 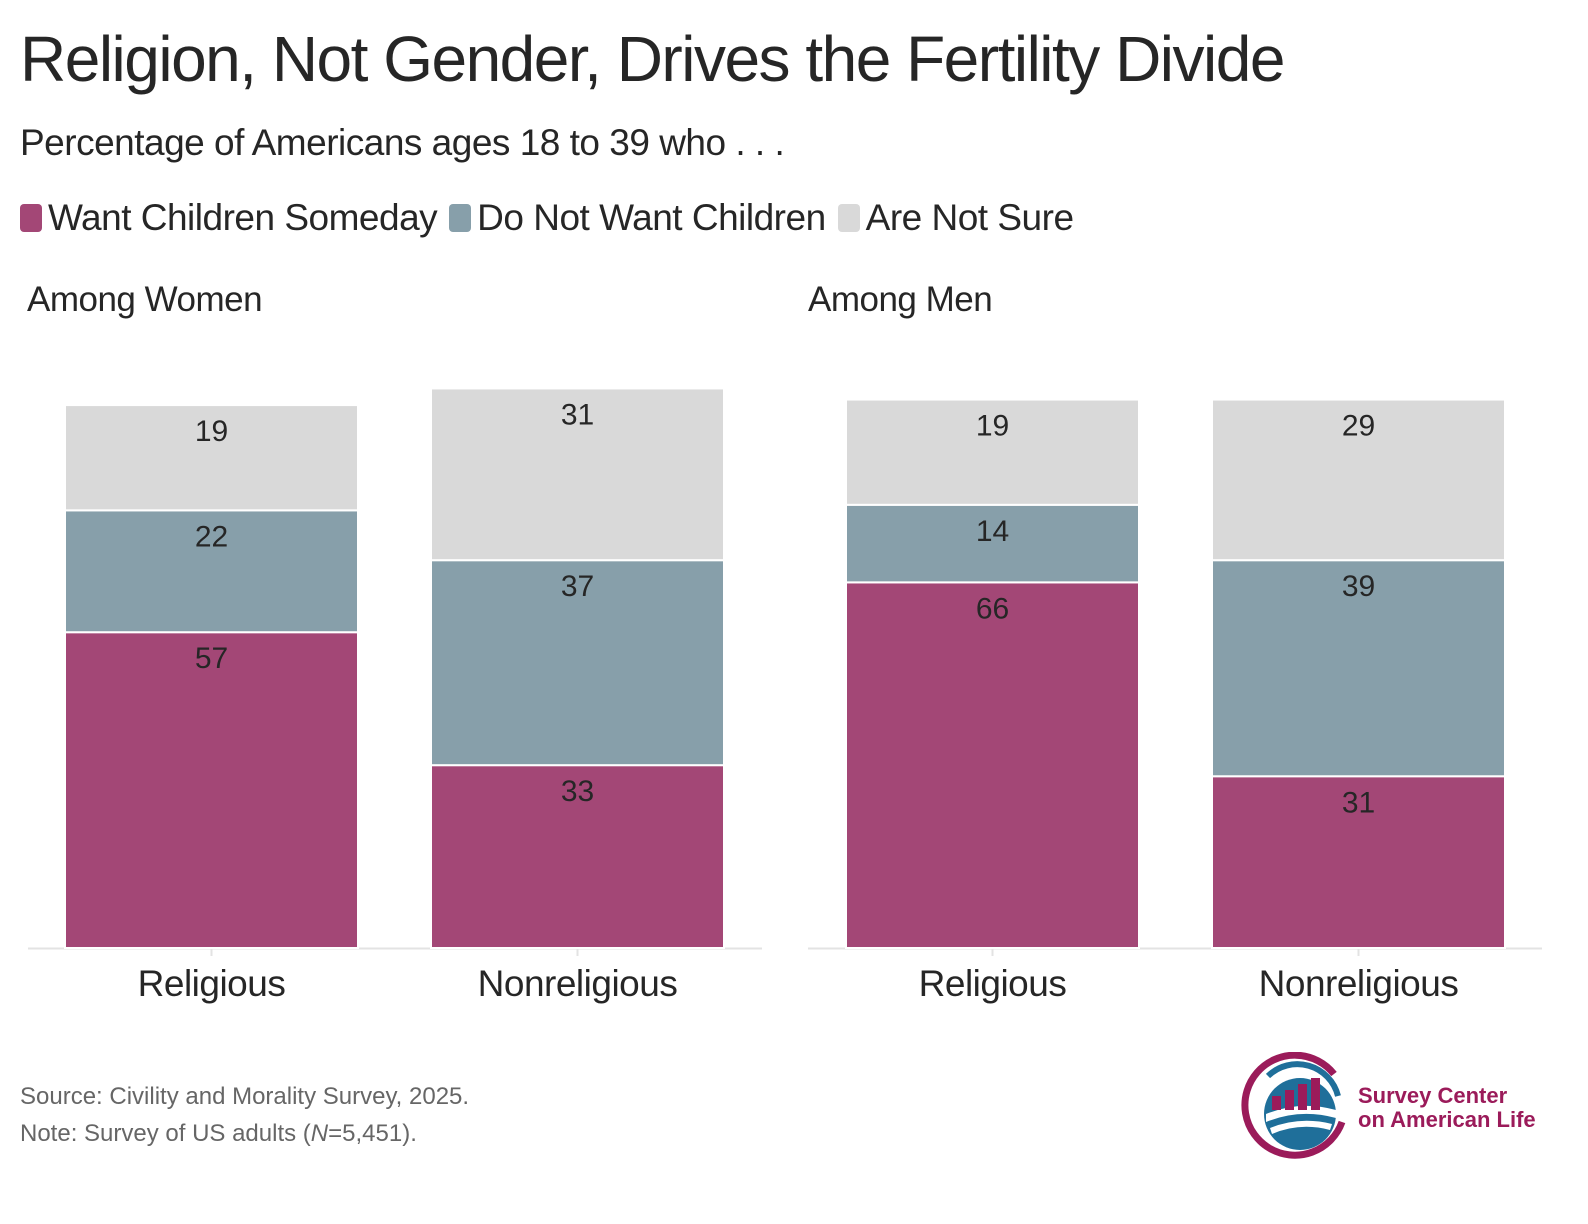 What do you see at coordinates (211, 658) in the screenshot?
I see `among-women-data-label-religious-want-children-someday: 57` at bounding box center [211, 658].